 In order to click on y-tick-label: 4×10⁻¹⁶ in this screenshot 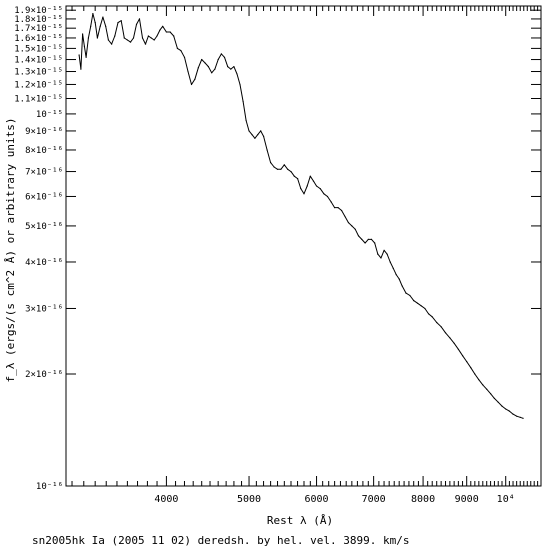, I will do `click(44, 263)`.